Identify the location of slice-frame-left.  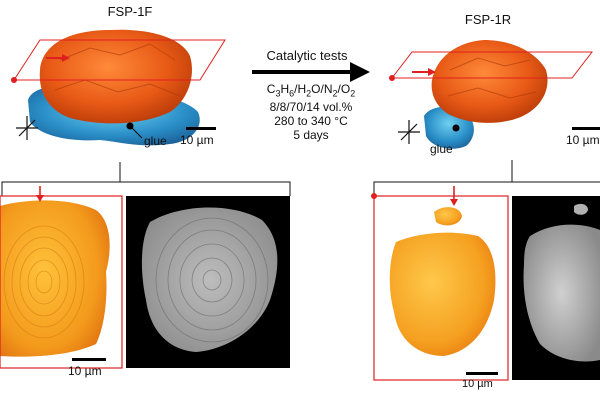
(61, 282).